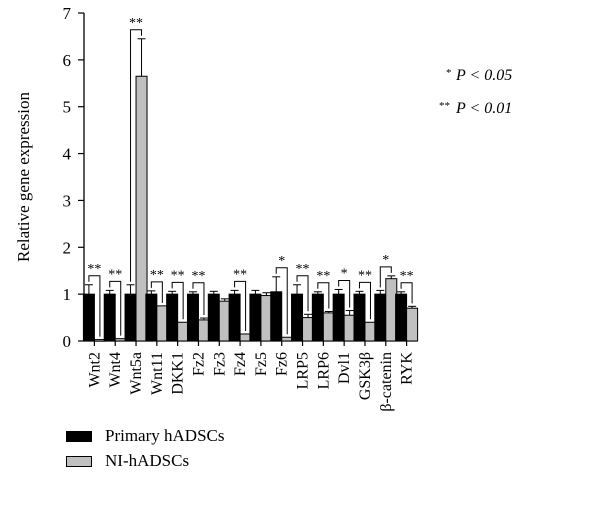 Image resolution: width=595 pixels, height=510 pixels. Describe the element at coordinates (67, 60) in the screenshot. I see `y-tick-label: 6` at that location.